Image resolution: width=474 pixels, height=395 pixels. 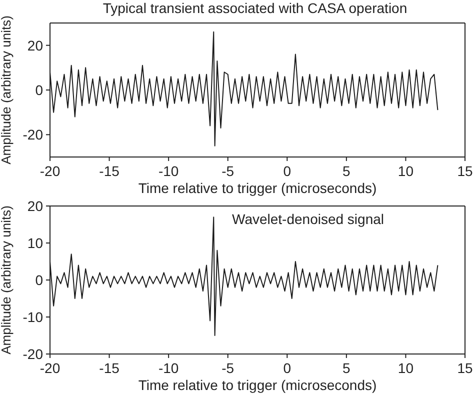 I want to click on annotation: Wavelet-denoised signal, so click(x=308, y=219).